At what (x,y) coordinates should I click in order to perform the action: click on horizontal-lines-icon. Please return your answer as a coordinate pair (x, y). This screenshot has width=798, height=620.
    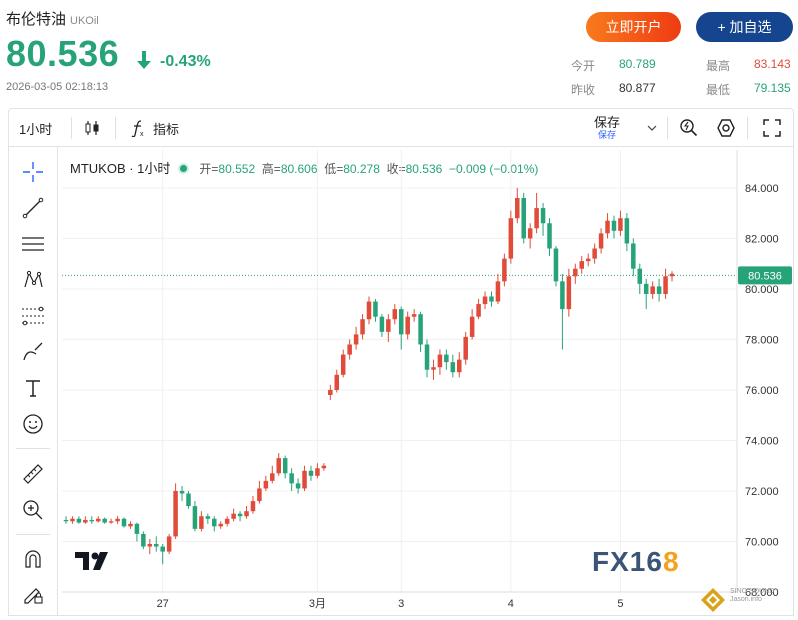
    Looking at the image, I should click on (33, 244).